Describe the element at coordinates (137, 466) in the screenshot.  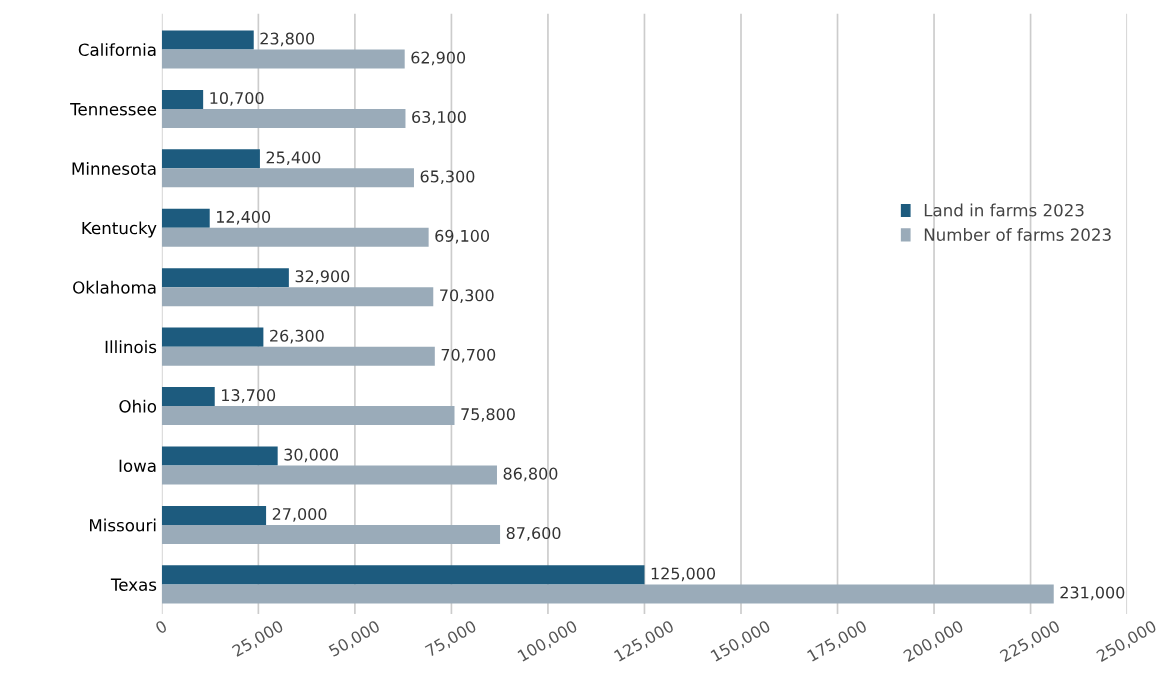
I see `y-tick-label: Iowa` at that location.